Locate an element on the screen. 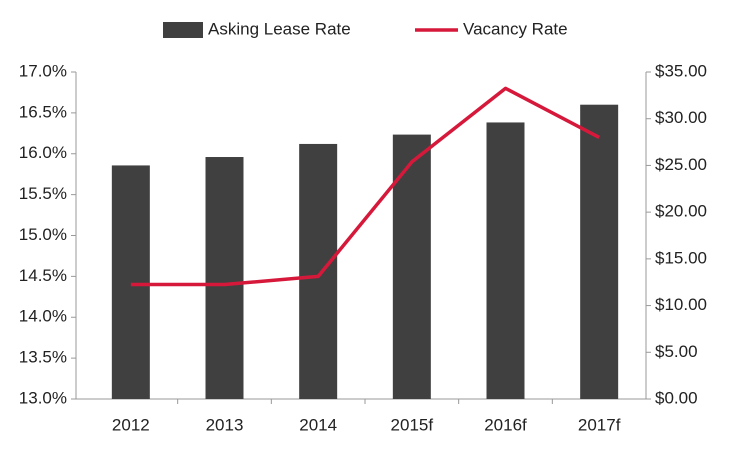  y-tick-label: 14.5% is located at coordinates (43, 275).